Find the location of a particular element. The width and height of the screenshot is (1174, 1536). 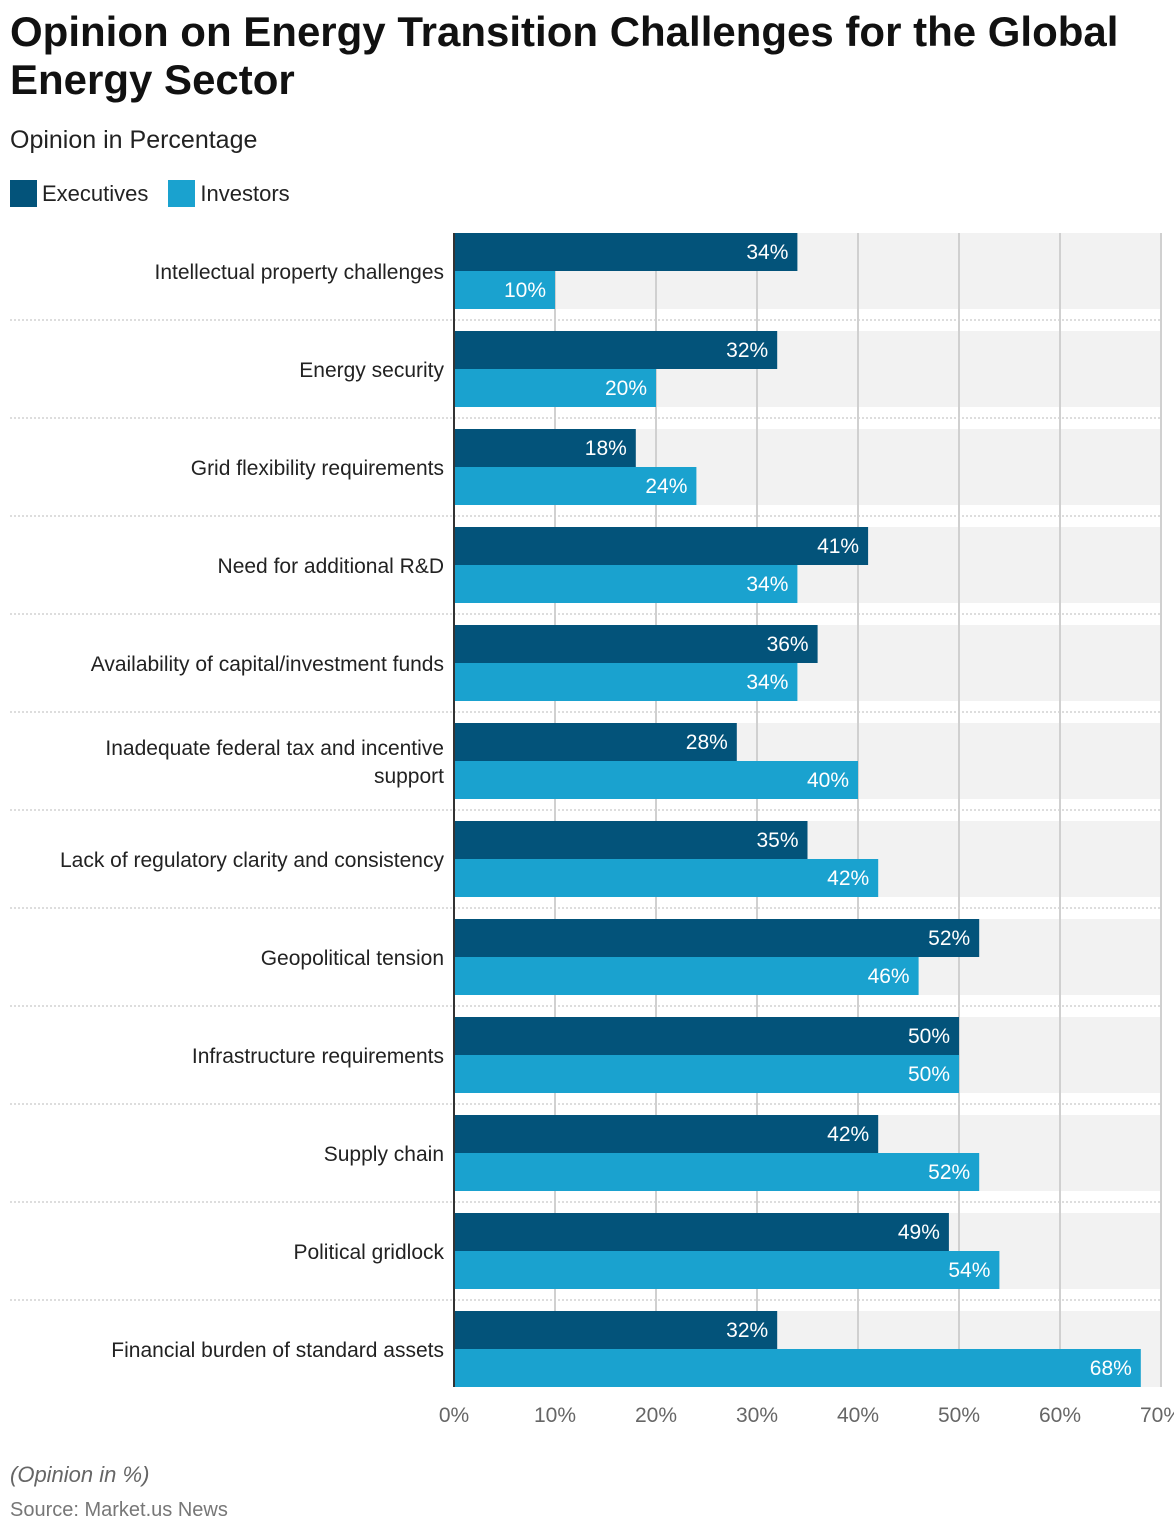

category-label: Need for additional R&D is located at coordinates (331, 566).